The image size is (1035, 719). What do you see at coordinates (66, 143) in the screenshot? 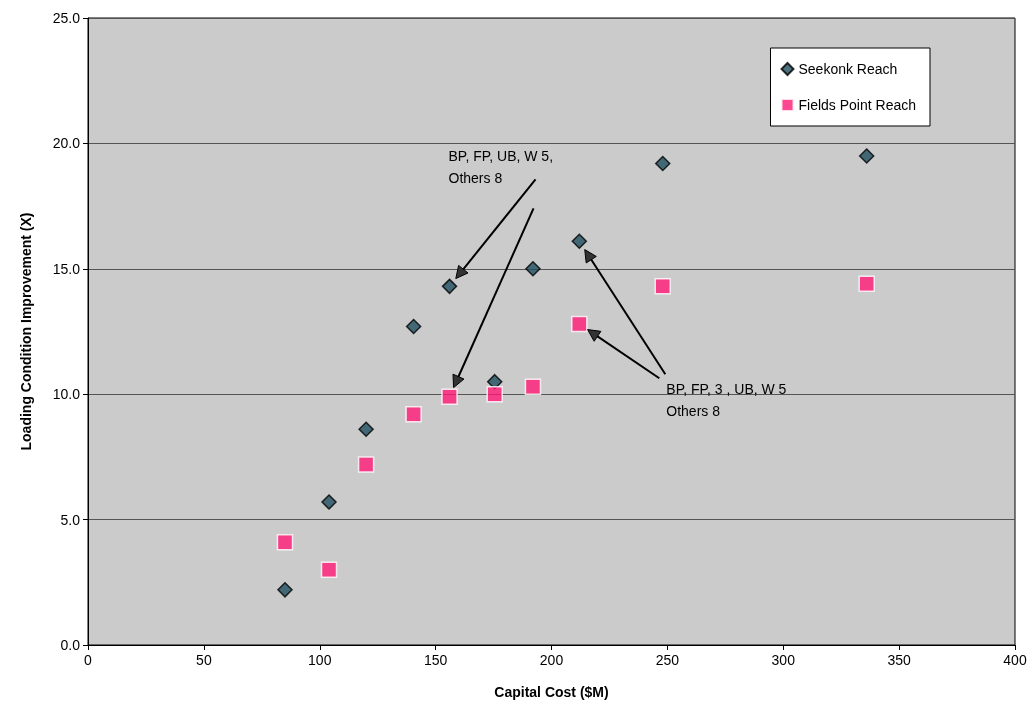
I see `y-tick-label: 20.0` at bounding box center [66, 143].